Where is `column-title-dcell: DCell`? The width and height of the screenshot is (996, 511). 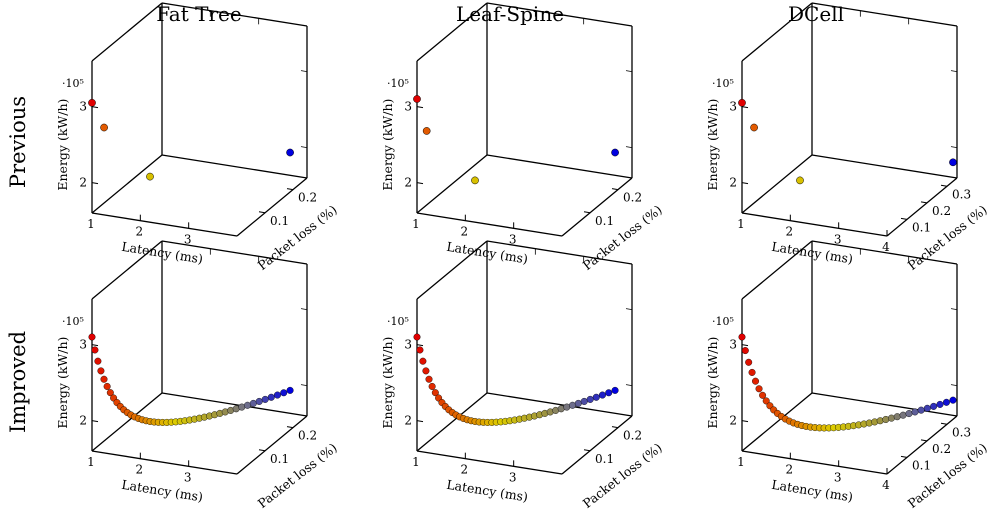 column-title-dcell: DCell is located at coordinates (816, 14).